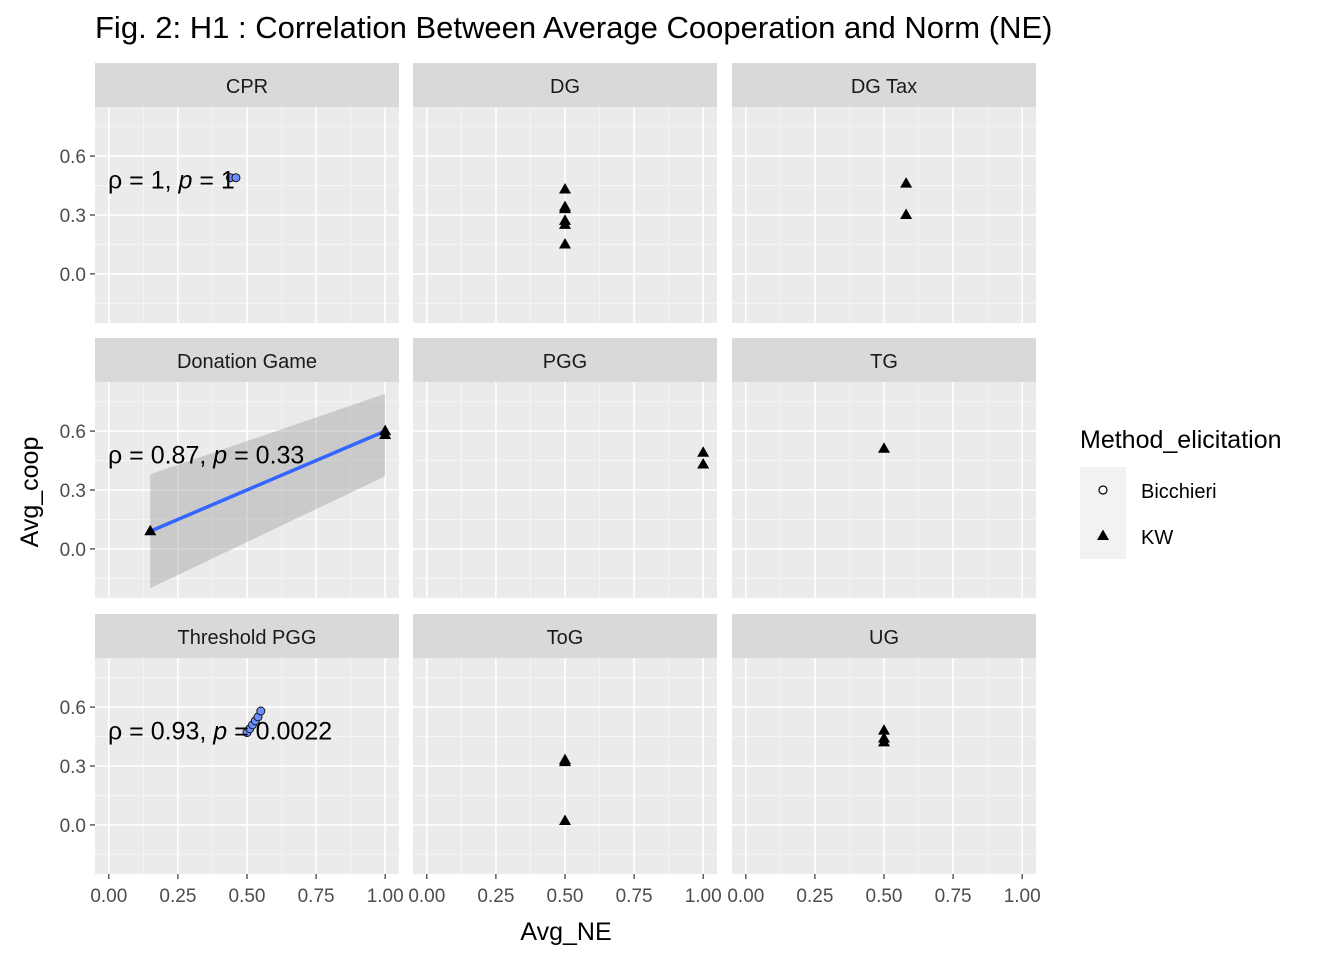  Describe the element at coordinates (565, 932) in the screenshot. I see `x-axis-title: Avg_NE` at that location.